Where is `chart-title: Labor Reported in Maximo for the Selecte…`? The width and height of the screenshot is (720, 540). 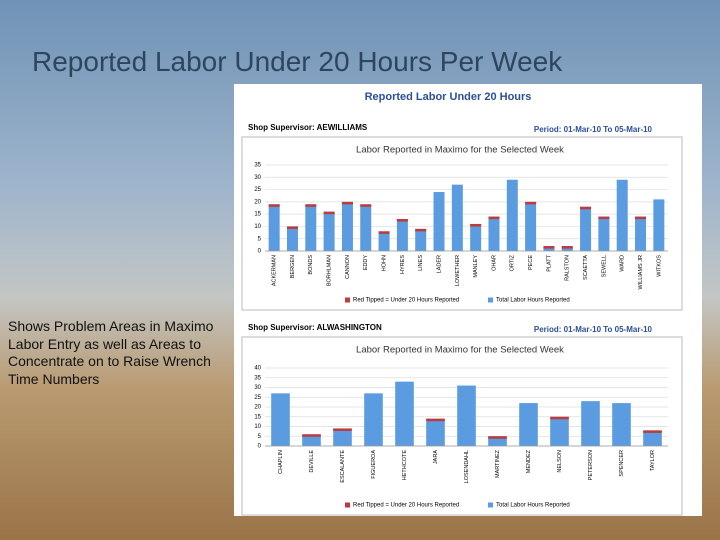 chart-title: Labor Reported in Maximo for the Selecte… is located at coordinates (460, 150).